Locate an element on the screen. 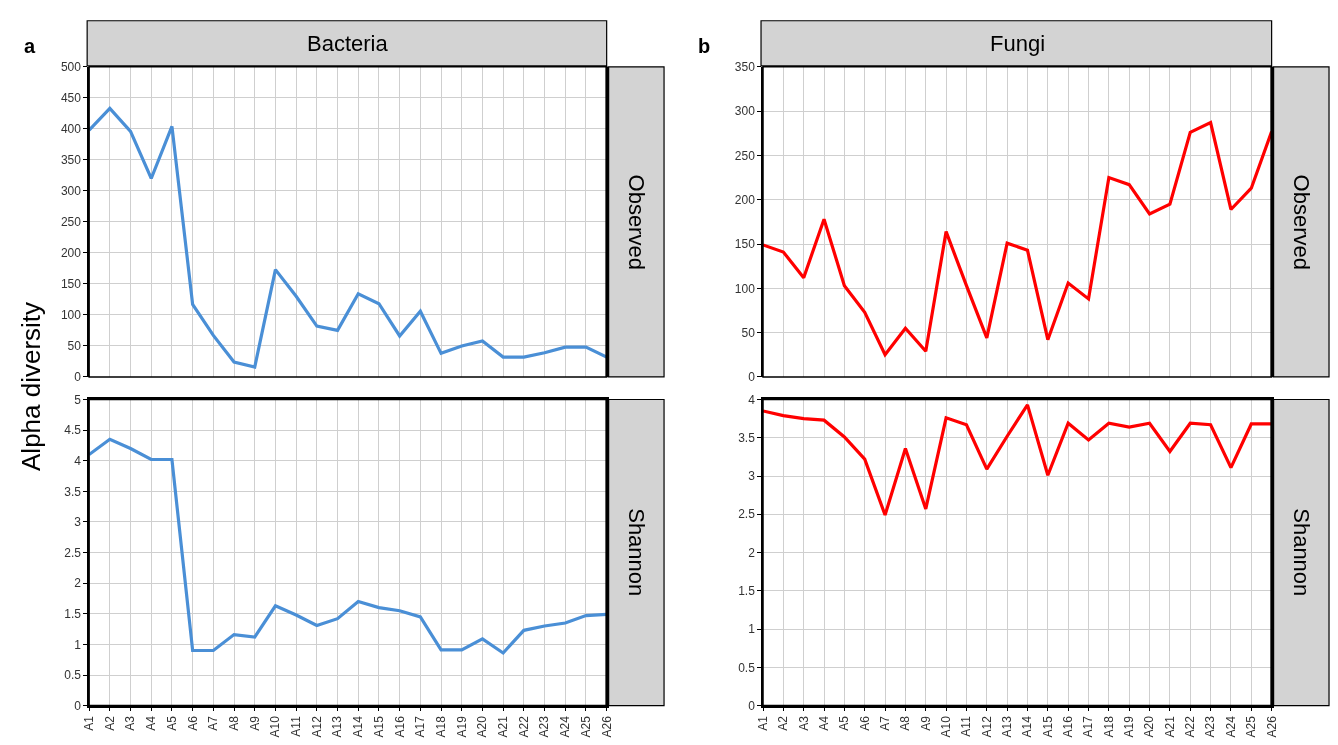 The height and width of the screenshot is (745, 1338). y-tick-label: 4.5 is located at coordinates (73, 430).